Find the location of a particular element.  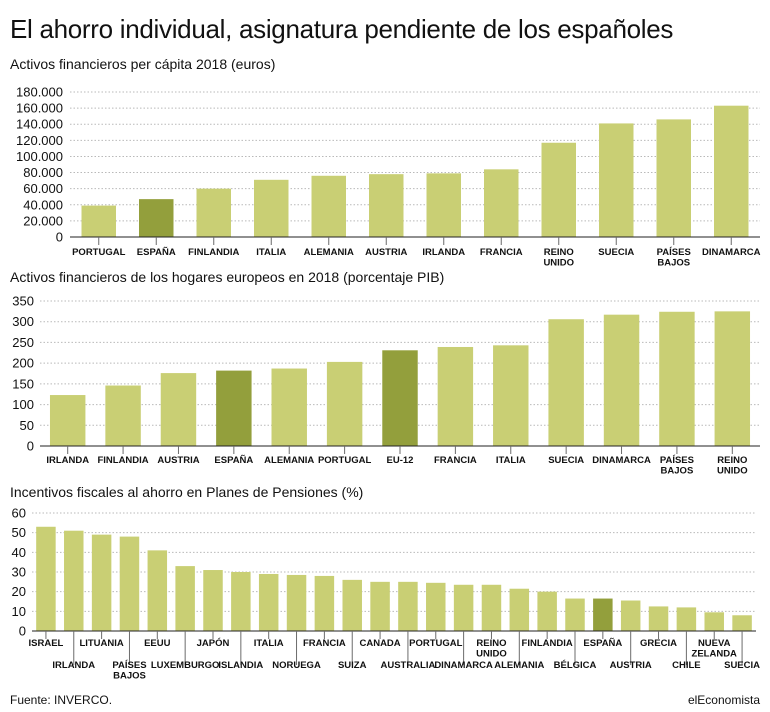

source-note: Fuente: INVERCO. is located at coordinates (61, 700).